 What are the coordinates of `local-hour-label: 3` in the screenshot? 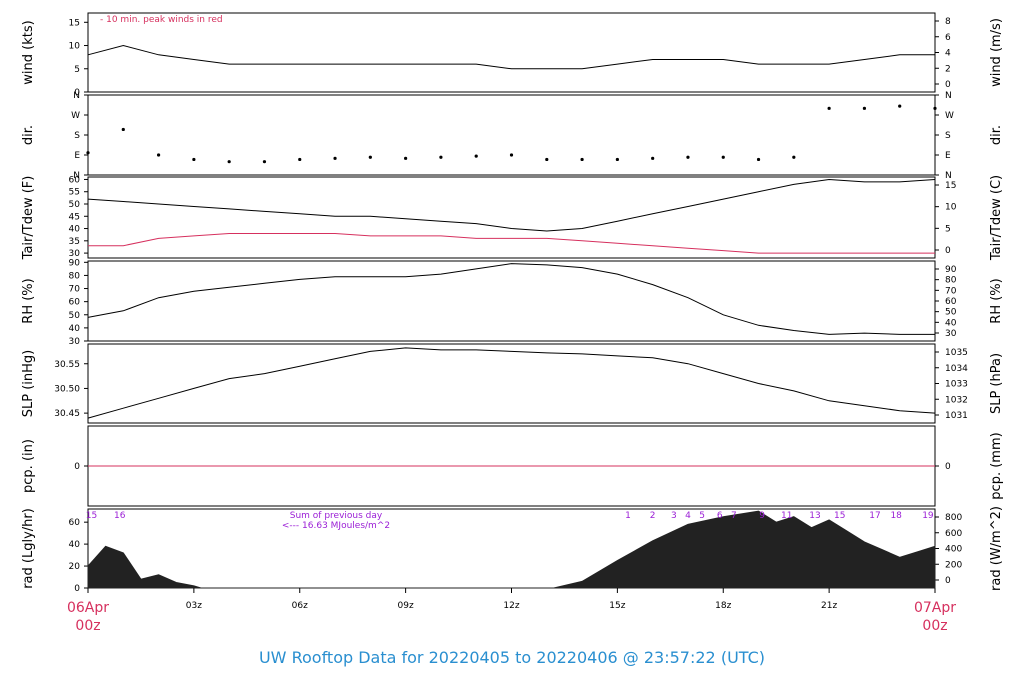 It's located at (674, 516).